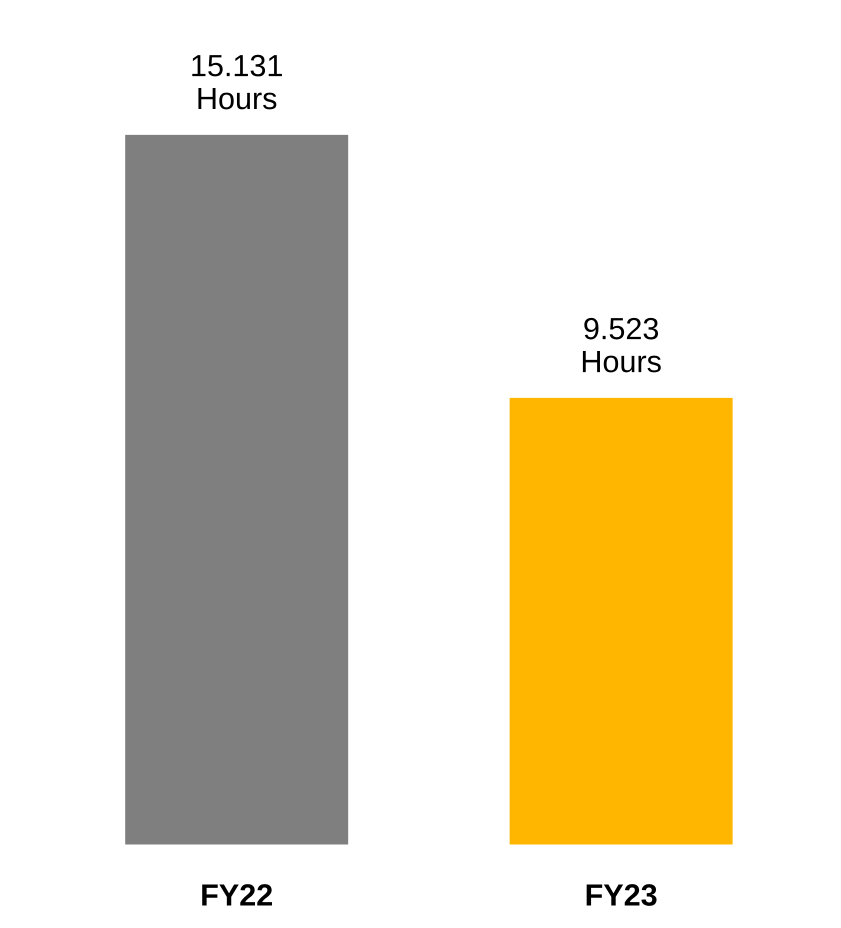 The height and width of the screenshot is (928, 841). I want to click on data-label: 15.131 Hours, so click(237, 82).